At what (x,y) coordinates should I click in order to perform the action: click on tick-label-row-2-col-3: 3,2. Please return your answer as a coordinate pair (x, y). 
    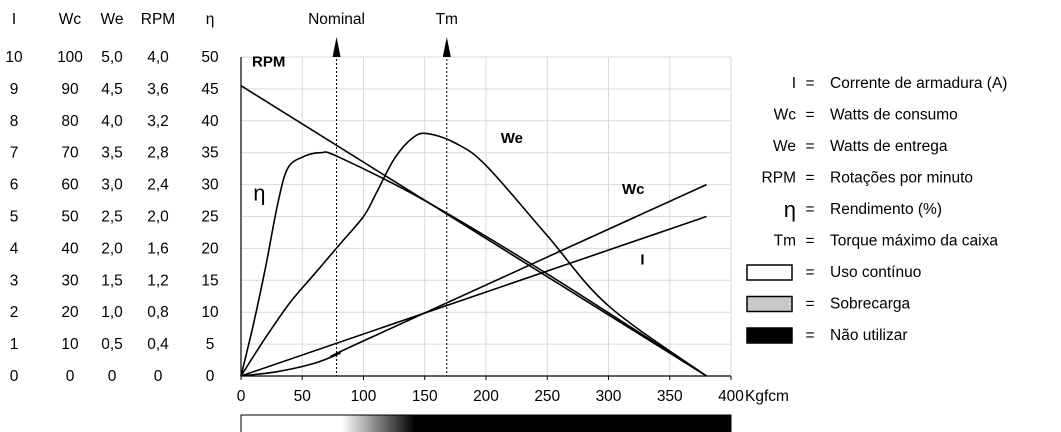
    Looking at the image, I should click on (158, 121).